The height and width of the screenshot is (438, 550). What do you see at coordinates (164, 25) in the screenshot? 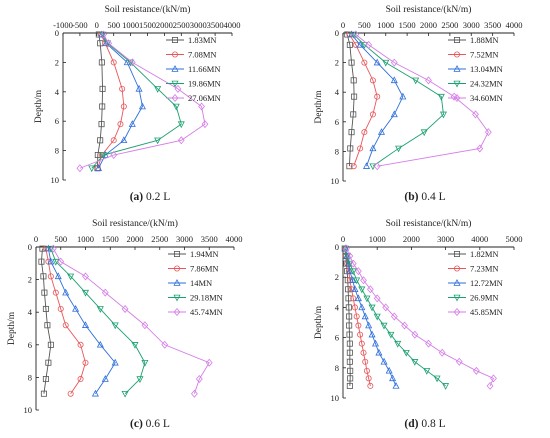
I see `x-tick-label: 2000` at bounding box center [164, 25].